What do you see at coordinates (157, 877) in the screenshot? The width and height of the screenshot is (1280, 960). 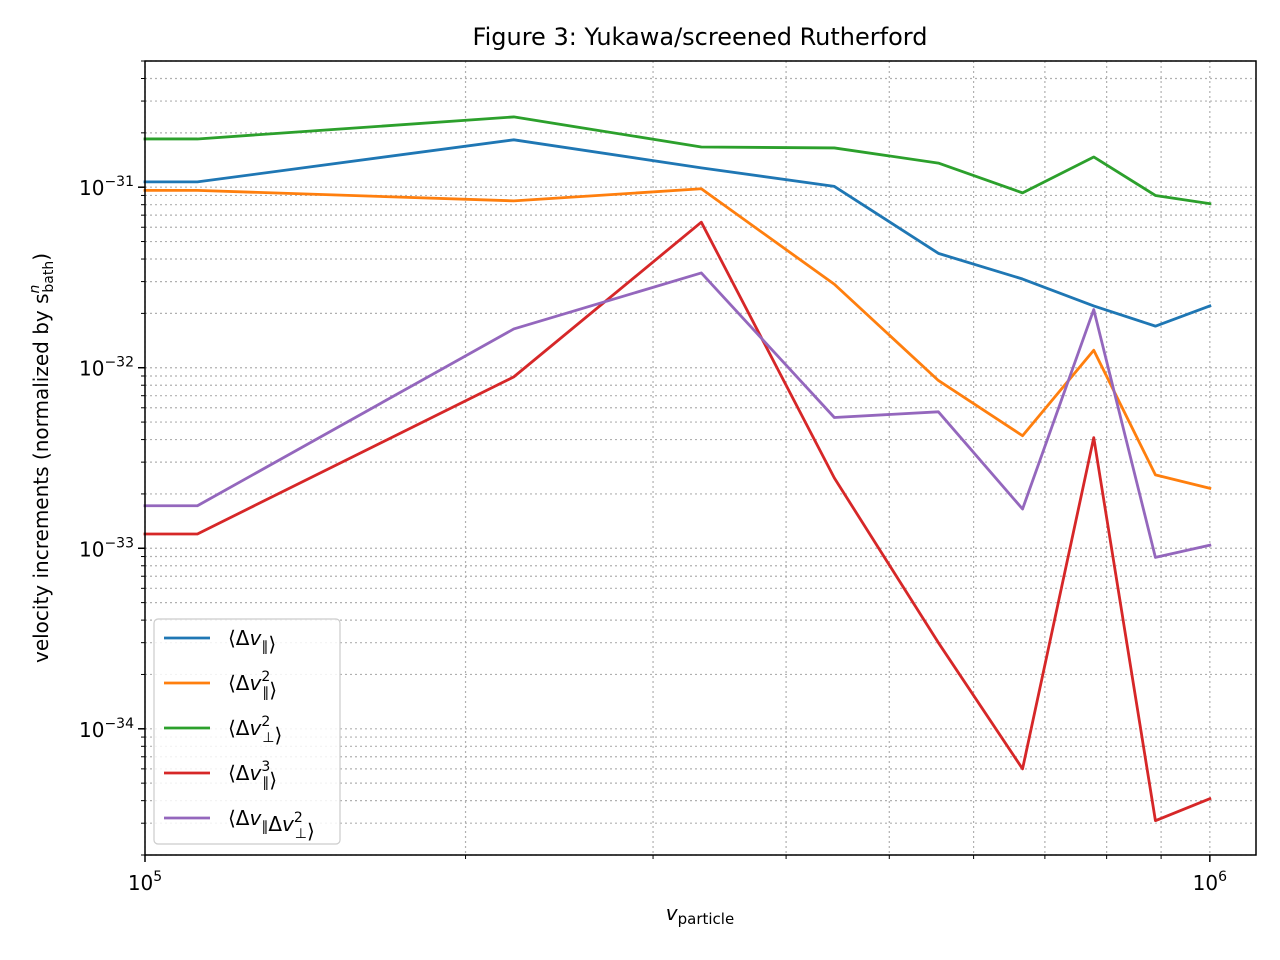 I see `x-tick-label-exponent: 5` at bounding box center [157, 877].